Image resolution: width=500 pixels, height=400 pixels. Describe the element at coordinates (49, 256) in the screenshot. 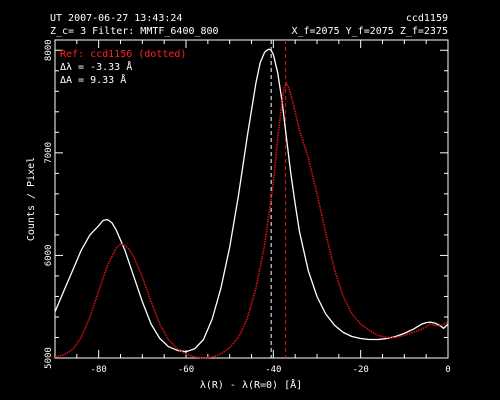

I see `y-tick-label: 6000` at that location.